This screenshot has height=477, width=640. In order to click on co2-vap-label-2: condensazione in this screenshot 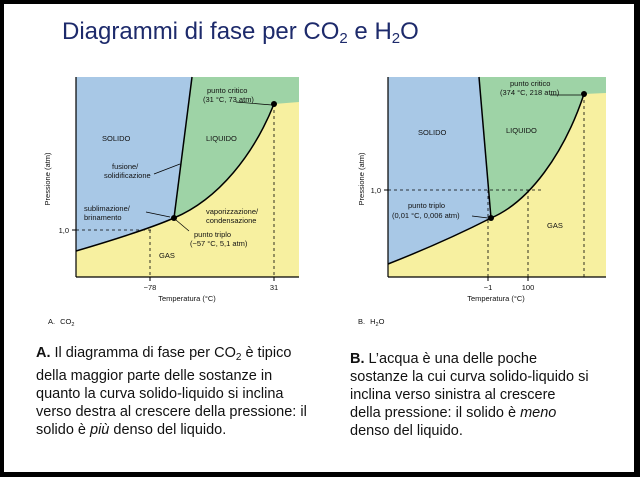, I will do `click(231, 220)`.